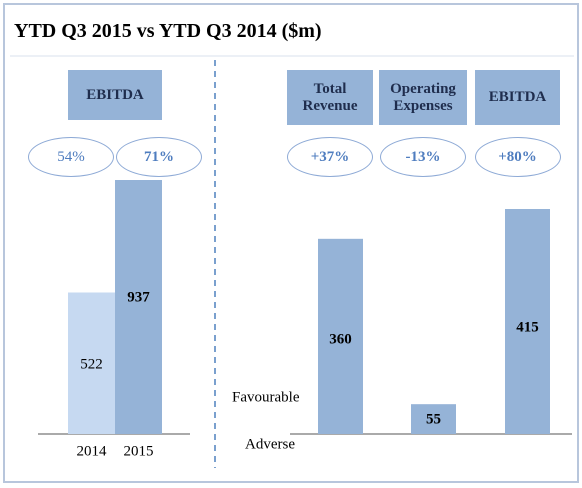 The height and width of the screenshot is (488, 582). Describe the element at coordinates (330, 97) in the screenshot. I see `header: Total Revenue` at that location.